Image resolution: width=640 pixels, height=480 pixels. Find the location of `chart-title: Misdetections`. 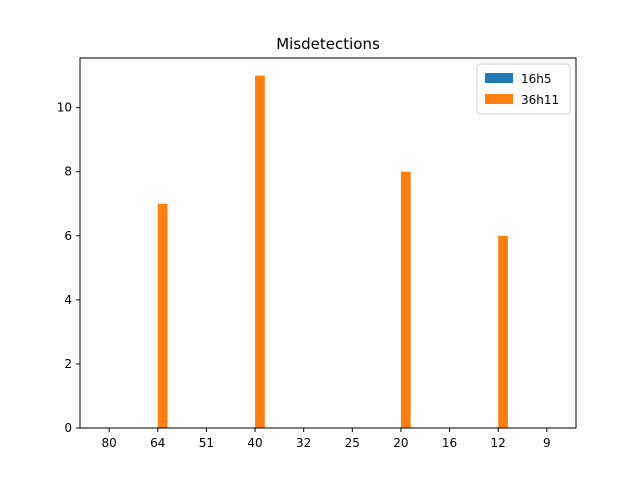

chart-title: Misdetections is located at coordinates (328, 44).